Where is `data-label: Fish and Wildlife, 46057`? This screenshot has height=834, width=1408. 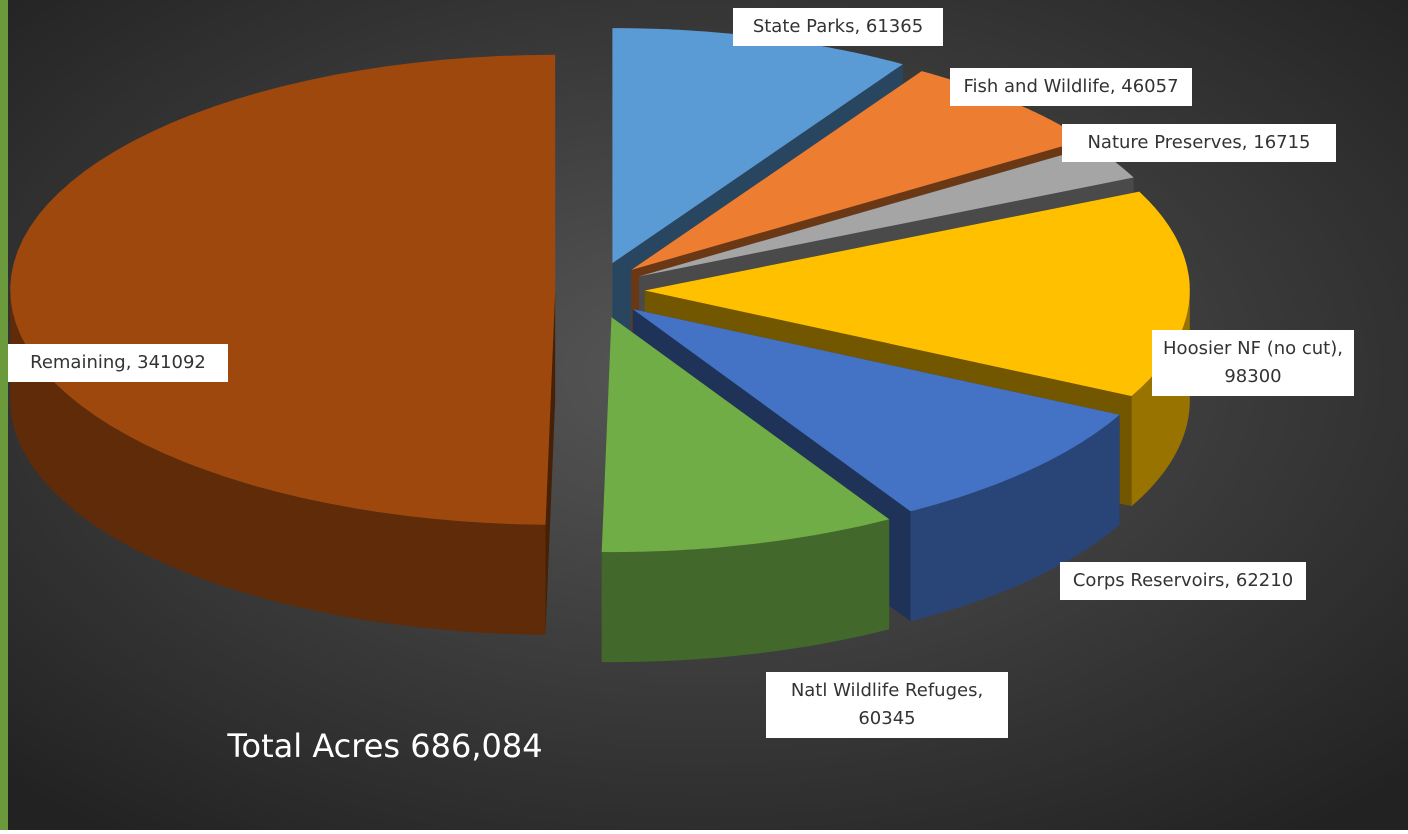 data-label: Fish and Wildlife, 46057 is located at coordinates (1070, 86).